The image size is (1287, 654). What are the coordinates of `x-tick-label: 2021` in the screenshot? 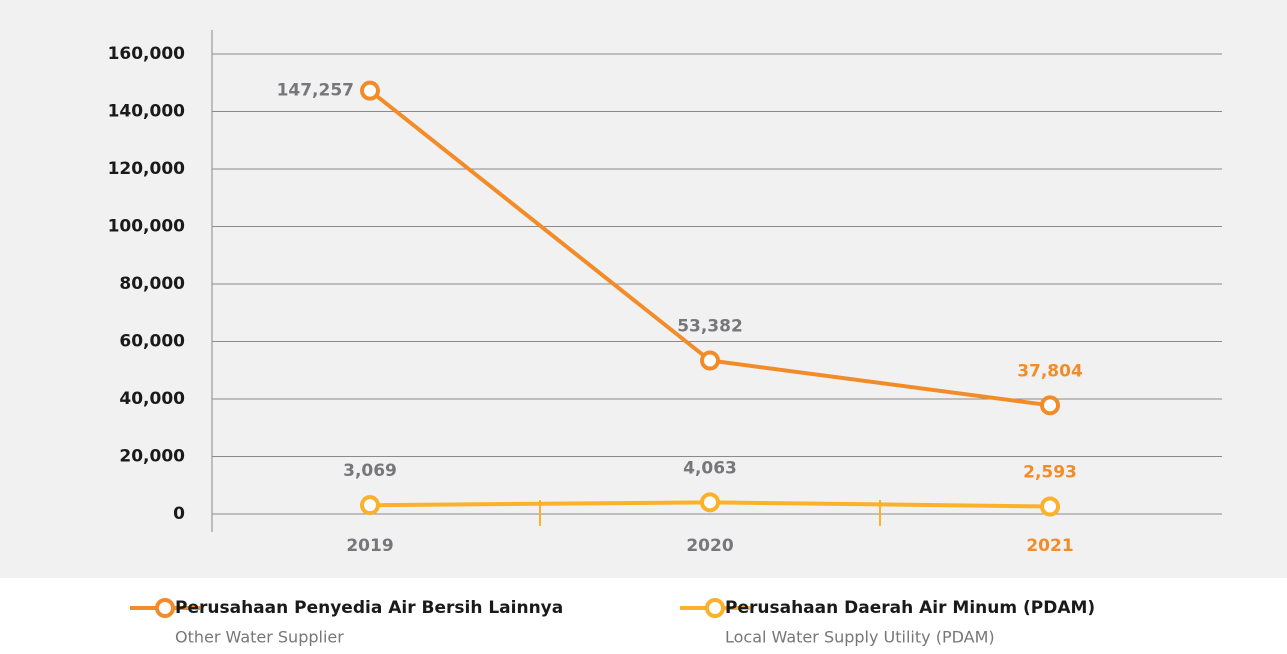 It's located at (1049, 546).